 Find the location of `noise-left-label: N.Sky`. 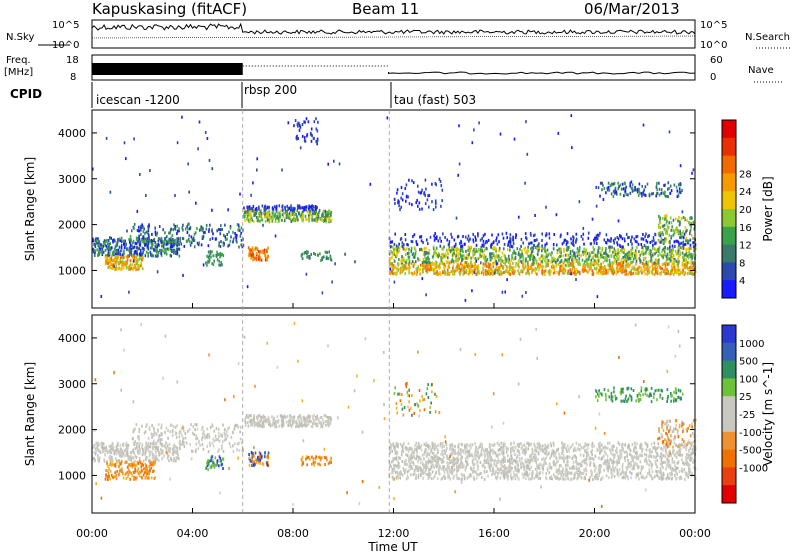

noise-left-label: N.Sky is located at coordinates (20, 37).